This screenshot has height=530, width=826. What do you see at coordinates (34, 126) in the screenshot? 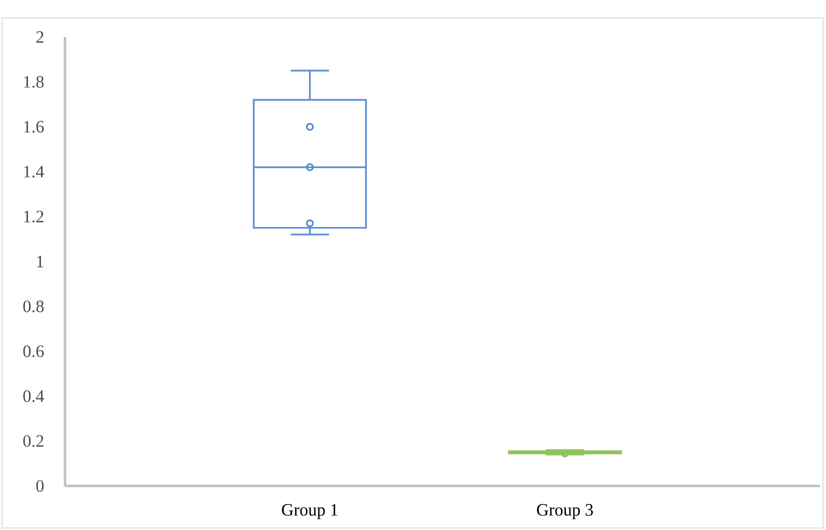
I see `y-tick-label: 1.6` at bounding box center [34, 126].